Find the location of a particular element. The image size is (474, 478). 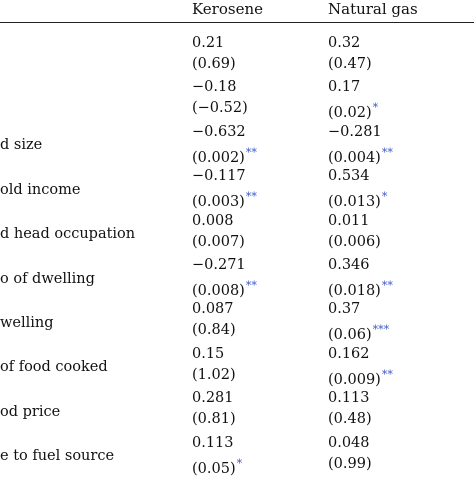

kerosene-pvalue: (0.002)** is located at coordinates (224, 155).